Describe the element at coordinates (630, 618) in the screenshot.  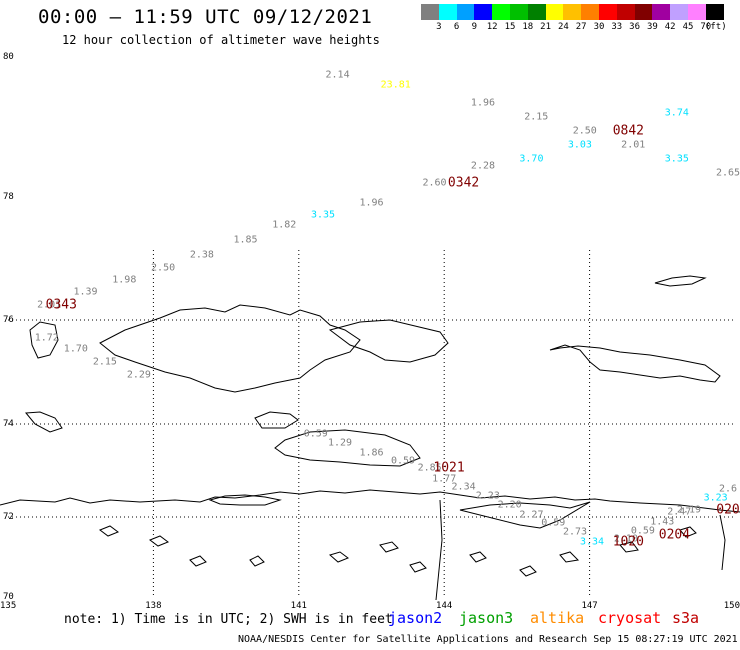
I see `satellite-cryosat-label: cryosat` at that location.